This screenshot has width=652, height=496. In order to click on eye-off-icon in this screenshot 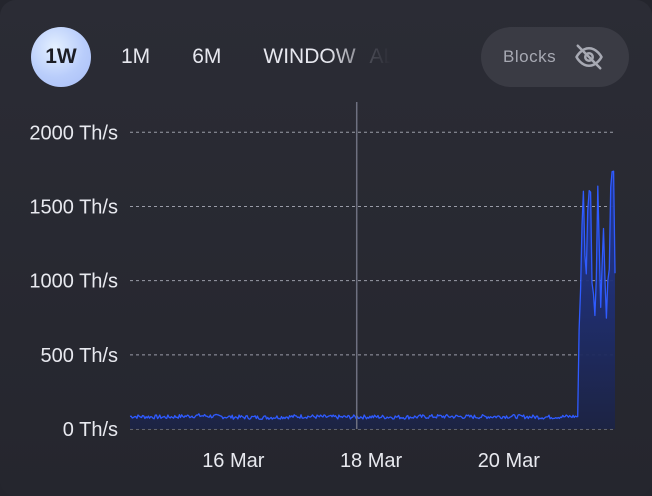, I will do `click(589, 57)`.